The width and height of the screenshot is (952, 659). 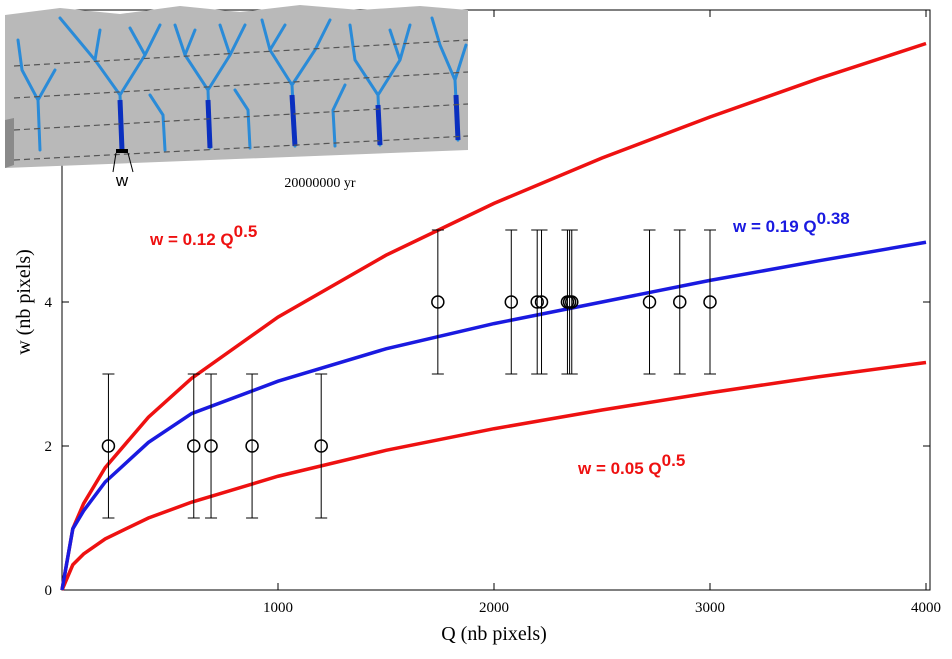 What do you see at coordinates (320, 183) in the screenshot?
I see `inset-time-label: 20000000 yr` at bounding box center [320, 183].